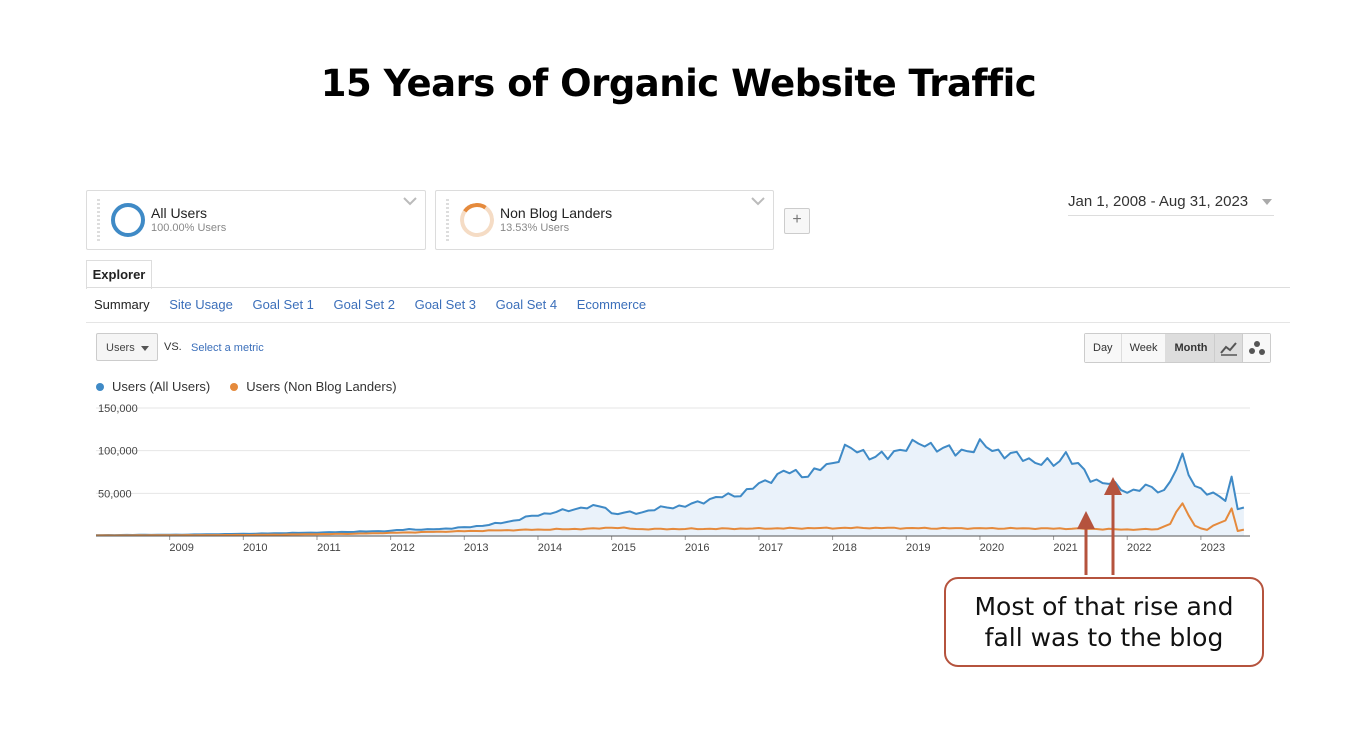 The image size is (1357, 748). What do you see at coordinates (1139, 548) in the screenshot?
I see `x-tick-label: 2022` at bounding box center [1139, 548].